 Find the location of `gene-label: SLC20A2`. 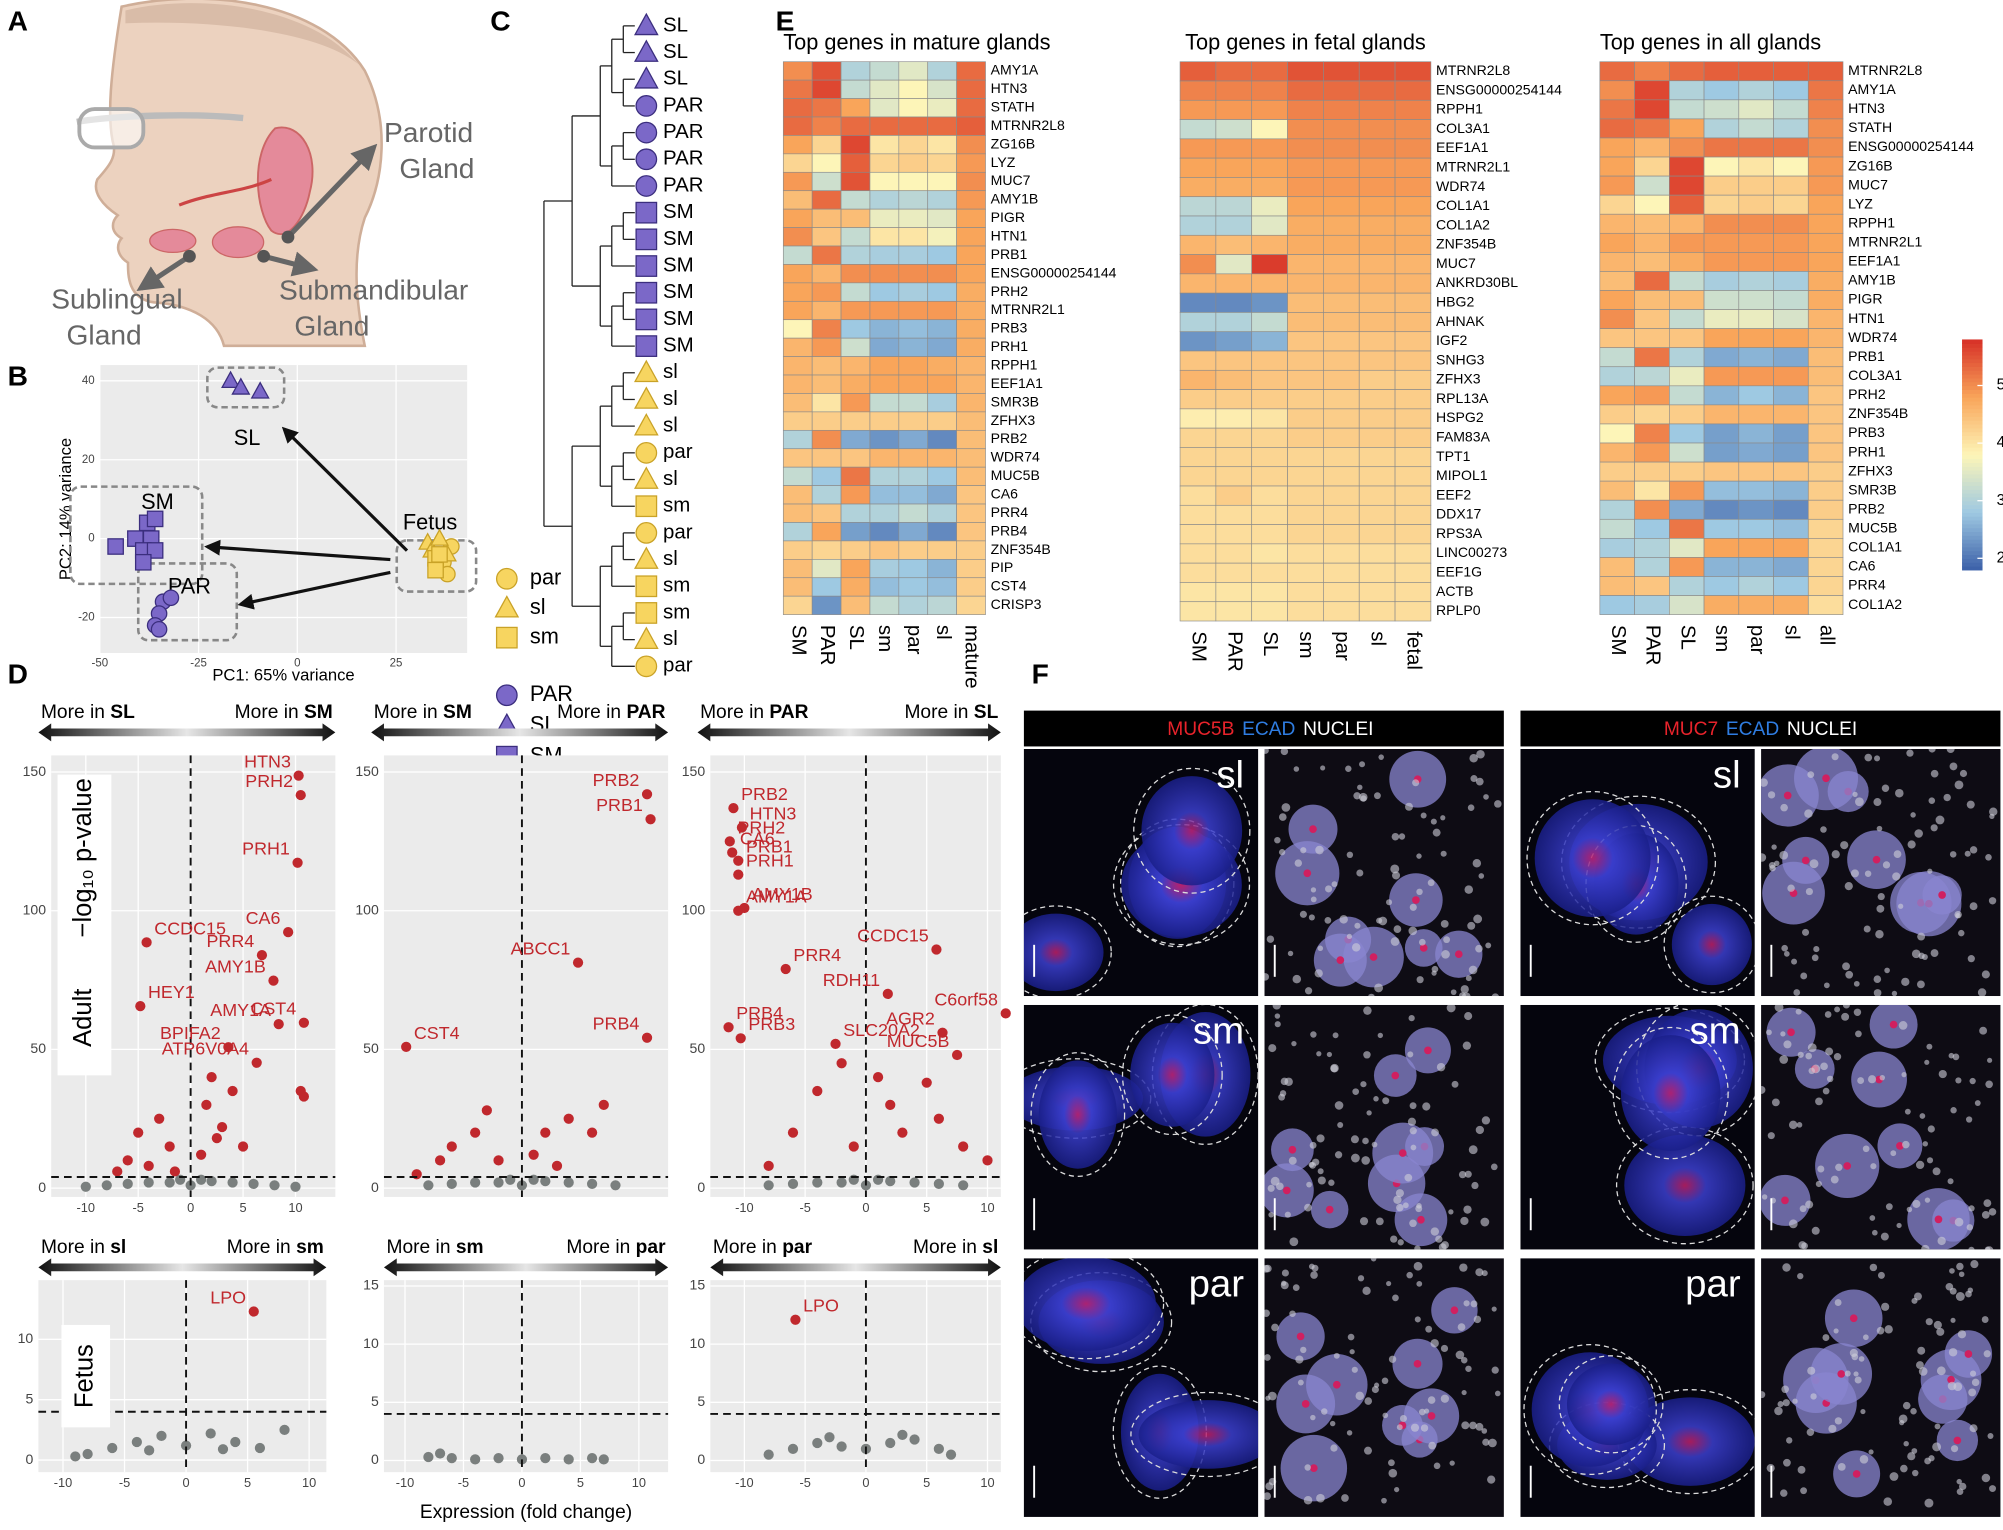

gene-label: SLC20A2 is located at coordinates (881, 1030).